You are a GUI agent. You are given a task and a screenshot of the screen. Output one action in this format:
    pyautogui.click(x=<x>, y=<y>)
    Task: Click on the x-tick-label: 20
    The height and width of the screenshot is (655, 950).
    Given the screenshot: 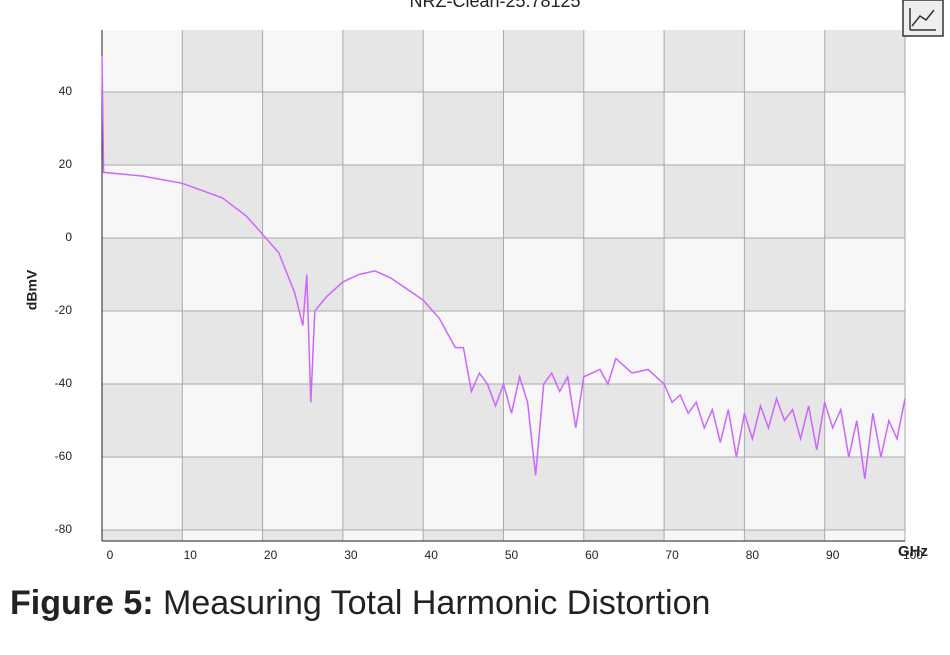 What is the action you would take?
    pyautogui.click(x=271, y=555)
    